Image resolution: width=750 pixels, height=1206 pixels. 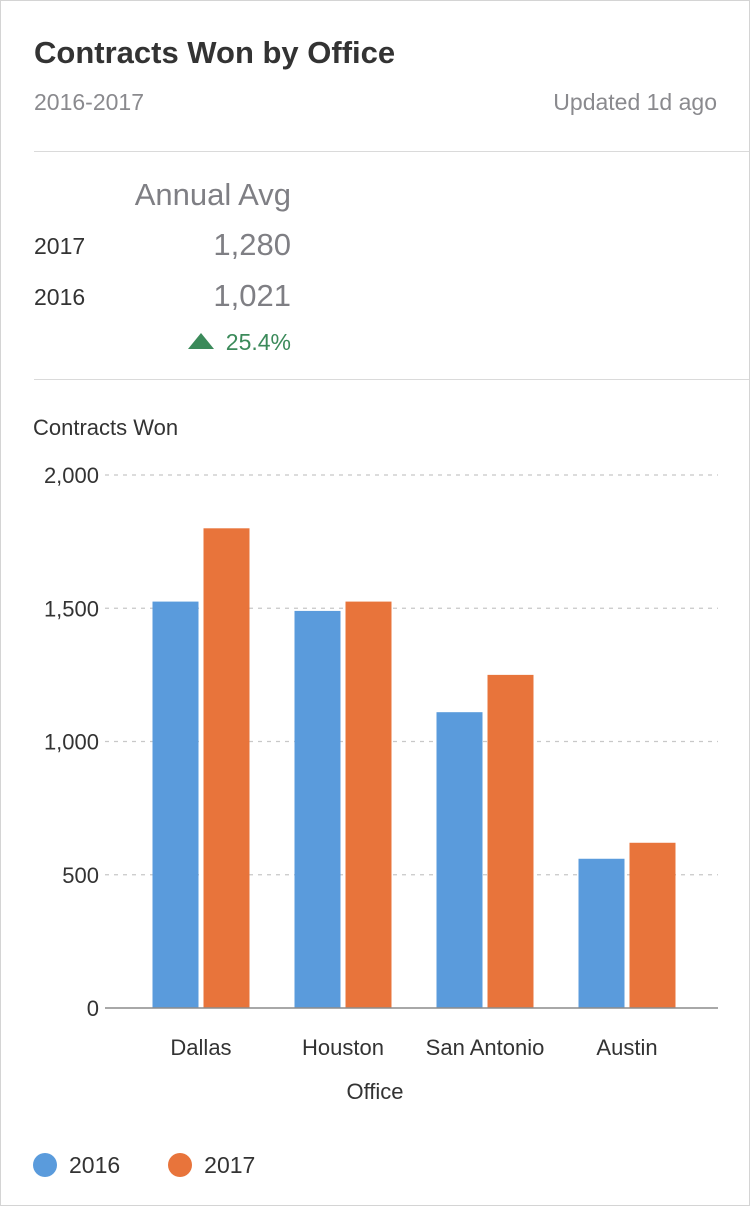 What do you see at coordinates (391, 379) in the screenshot?
I see `stats-divider` at bounding box center [391, 379].